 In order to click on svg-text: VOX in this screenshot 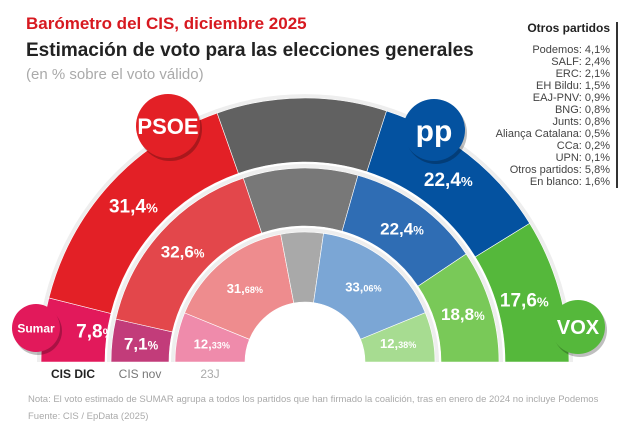, I will do `click(578, 328)`.